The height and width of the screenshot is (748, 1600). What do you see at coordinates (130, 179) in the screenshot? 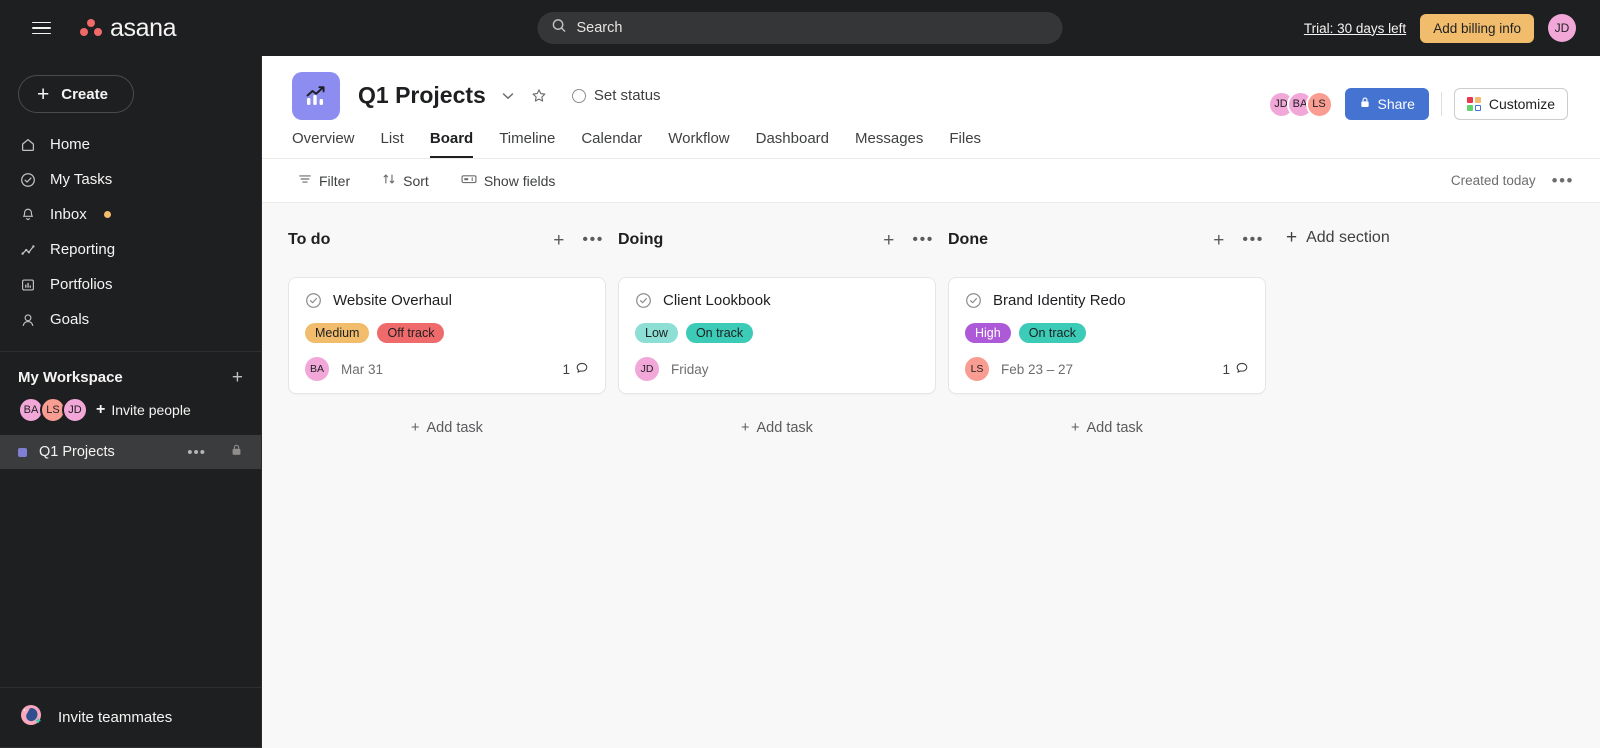
I see `sidebar-item-my-tasks: My Tasks` at bounding box center [130, 179].